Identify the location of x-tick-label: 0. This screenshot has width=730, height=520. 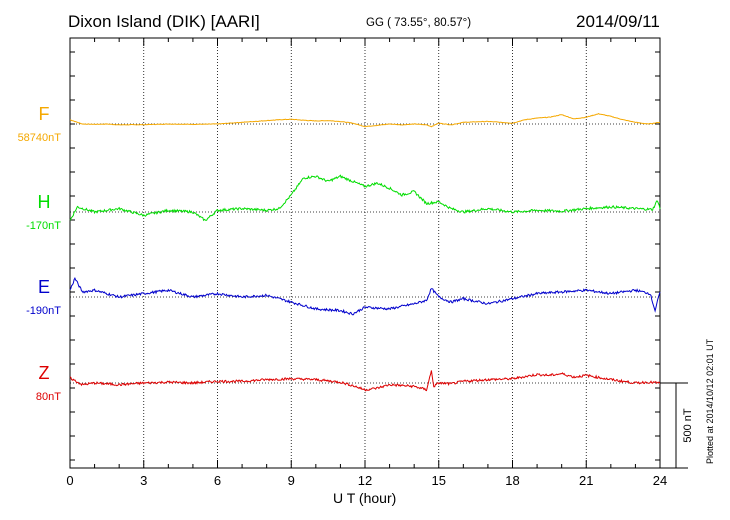
(69, 480).